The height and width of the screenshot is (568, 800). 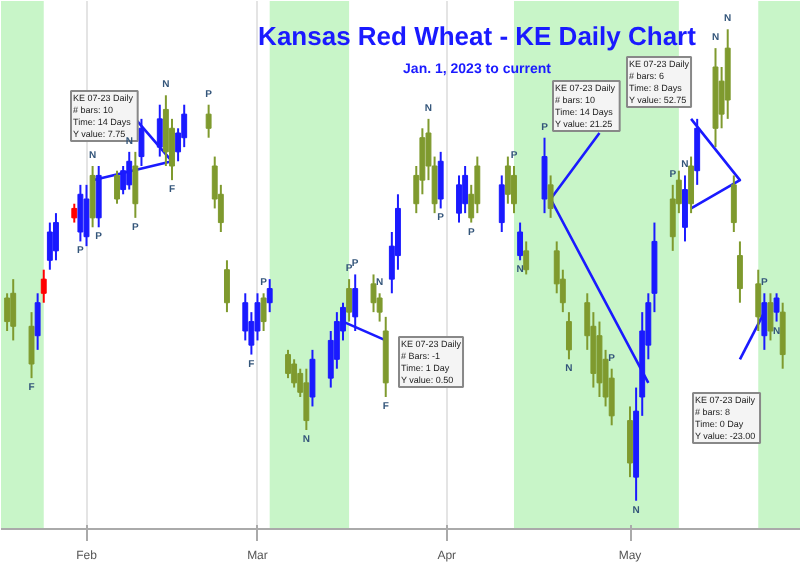 What do you see at coordinates (478, 36) in the screenshot?
I see `chart-title: Kansas Red Wheat - KE Daily Chart` at bounding box center [478, 36].